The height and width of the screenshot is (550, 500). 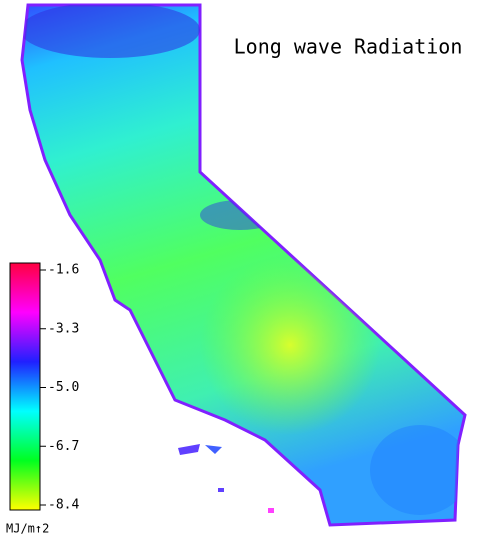 I want to click on colorbar-tick-label: -6.7, so click(x=63, y=446).